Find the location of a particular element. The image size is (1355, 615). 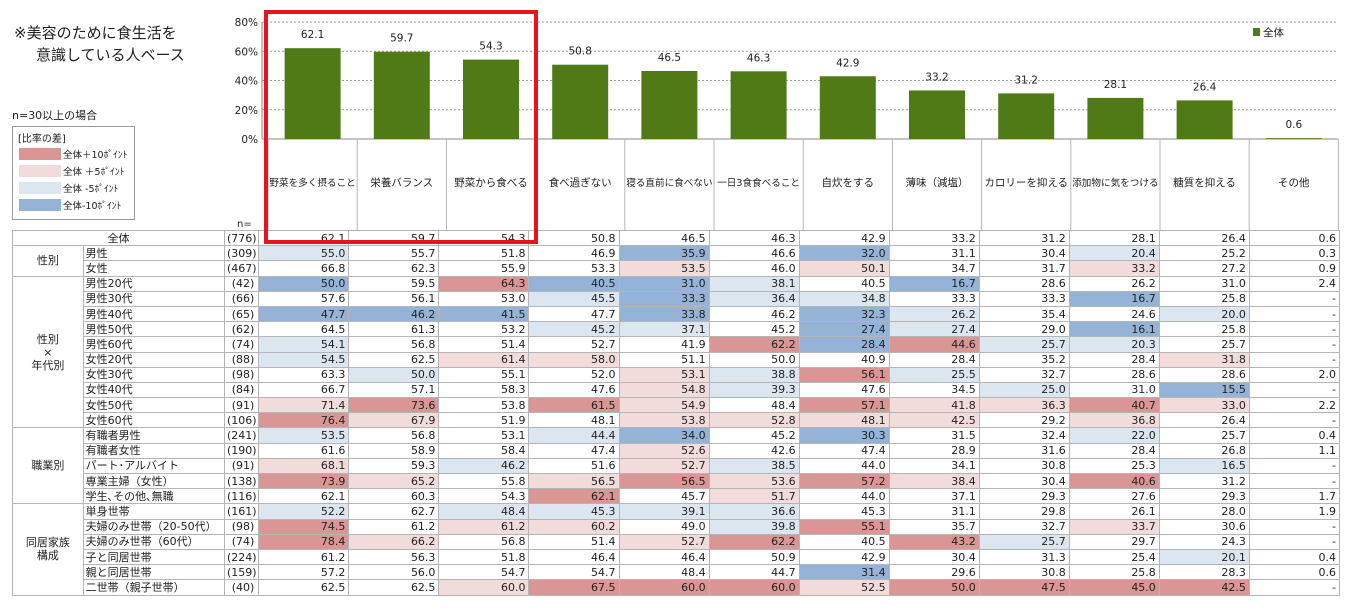

row-n: (138) is located at coordinates (242, 481).